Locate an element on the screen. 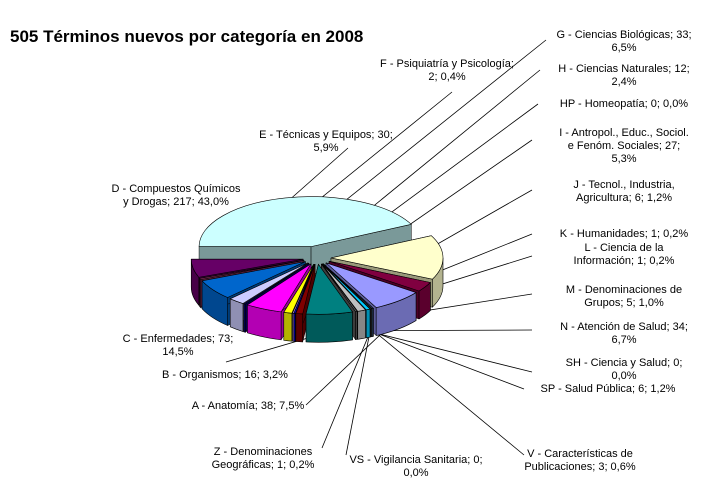 This screenshot has width=707, height=495. slice-label-K: K - Humanidades; 1; 0,2% is located at coordinates (624, 234).